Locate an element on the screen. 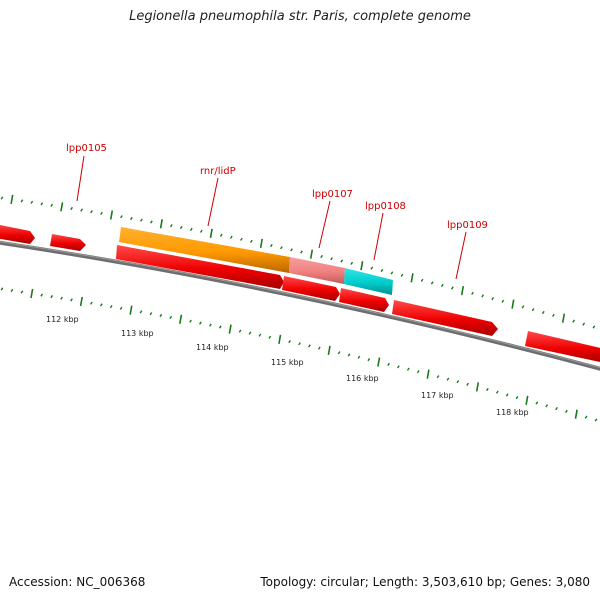  gene-block-lpp0107 is located at coordinates (317, 270).